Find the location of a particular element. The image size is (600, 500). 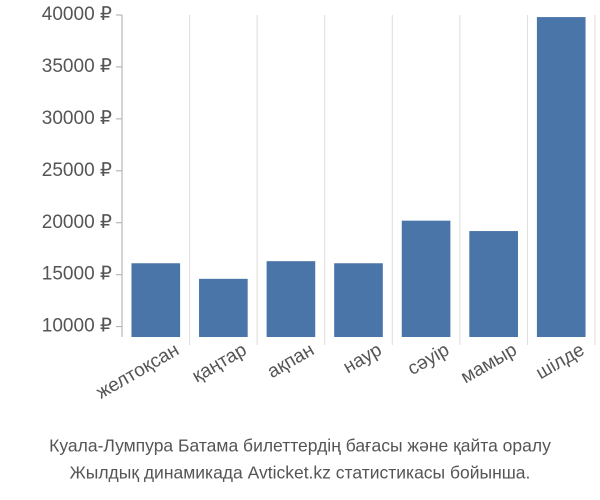

x-tick-label: желтоқсан is located at coordinates (138, 371).